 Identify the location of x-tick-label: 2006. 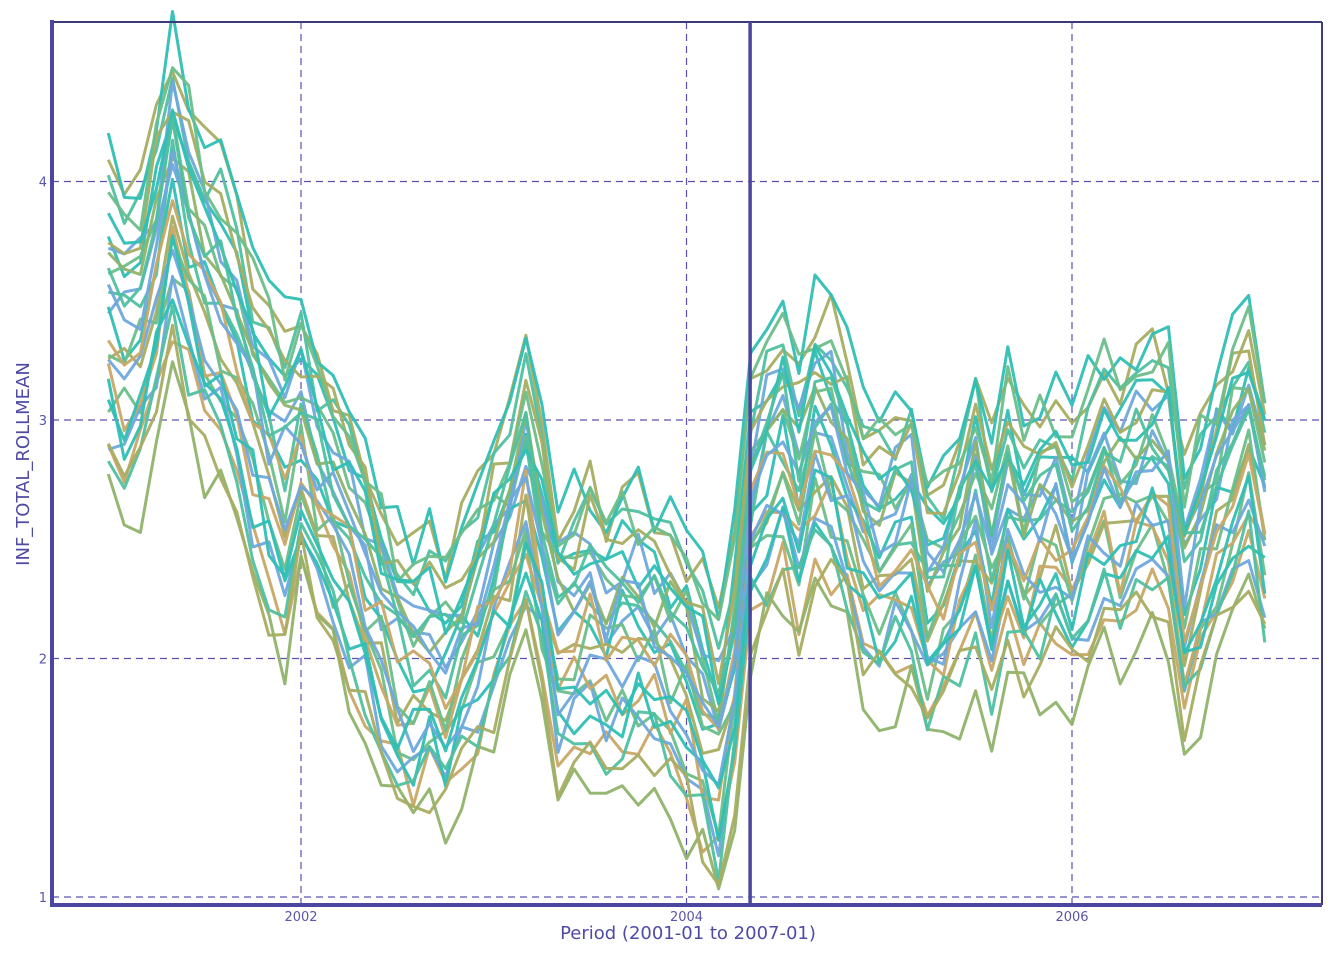
(1071, 917).